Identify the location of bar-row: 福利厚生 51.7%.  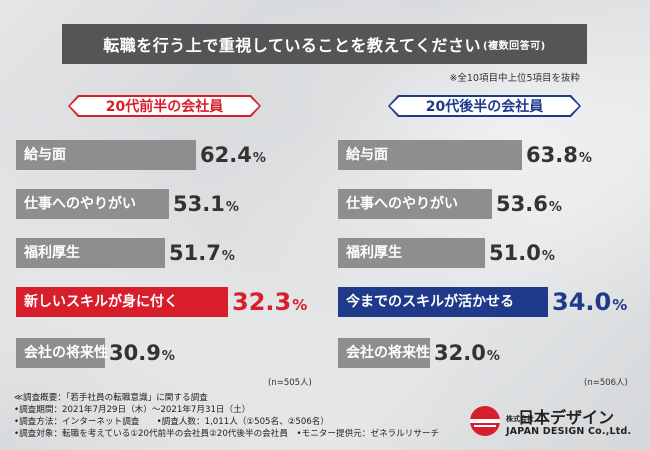
(161, 253).